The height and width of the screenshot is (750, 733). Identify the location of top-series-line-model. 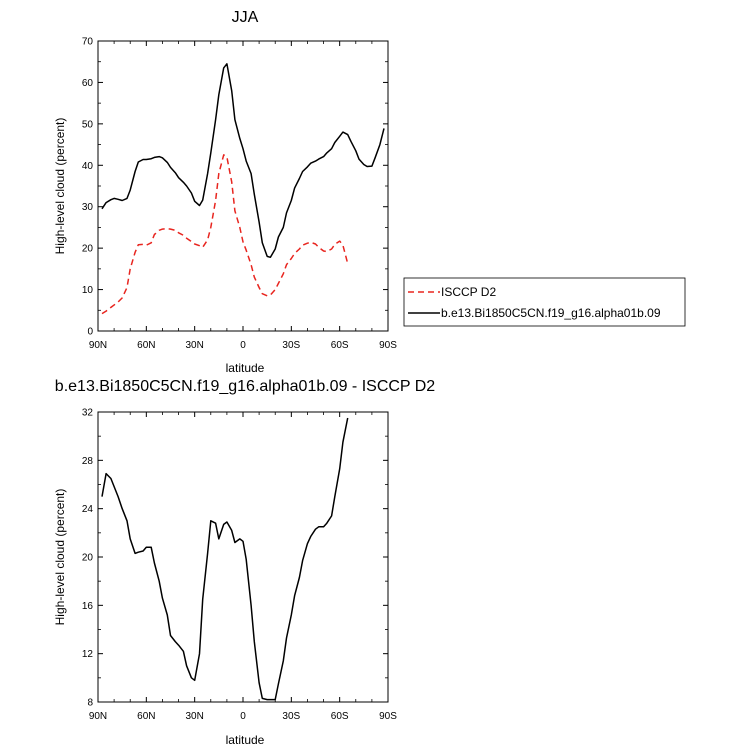
(243, 161).